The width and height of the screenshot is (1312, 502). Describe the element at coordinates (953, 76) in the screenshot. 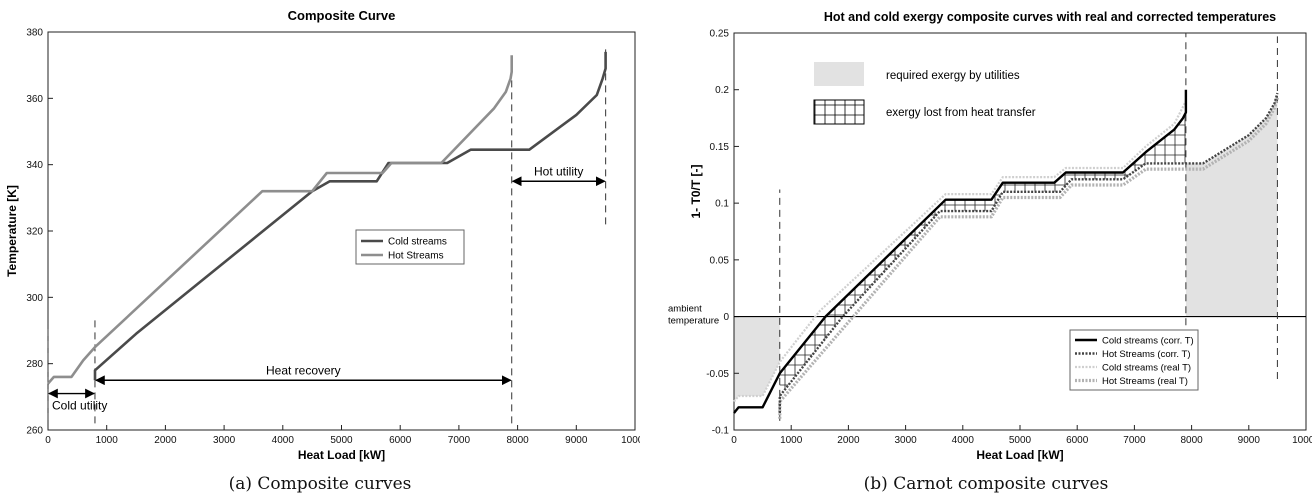

I see `fill-legend-label: required exergy by utilities` at that location.